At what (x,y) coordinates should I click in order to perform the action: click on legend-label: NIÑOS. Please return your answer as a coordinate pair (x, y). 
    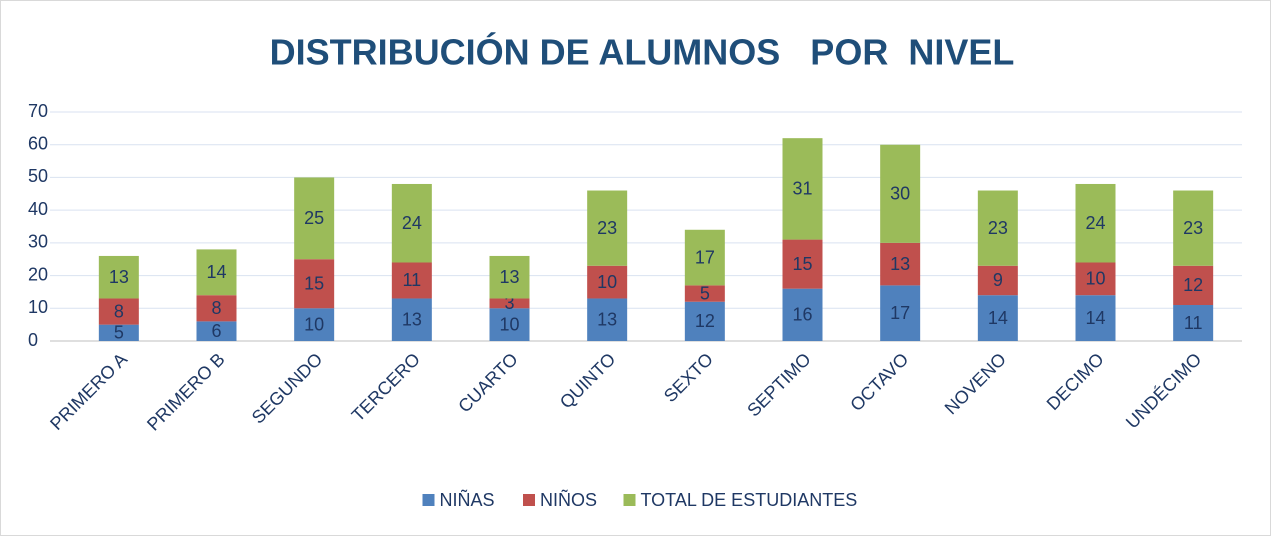
    Looking at the image, I should click on (568, 499).